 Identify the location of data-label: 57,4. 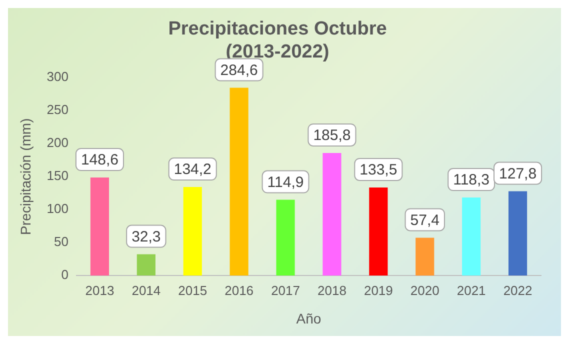
(425, 220).